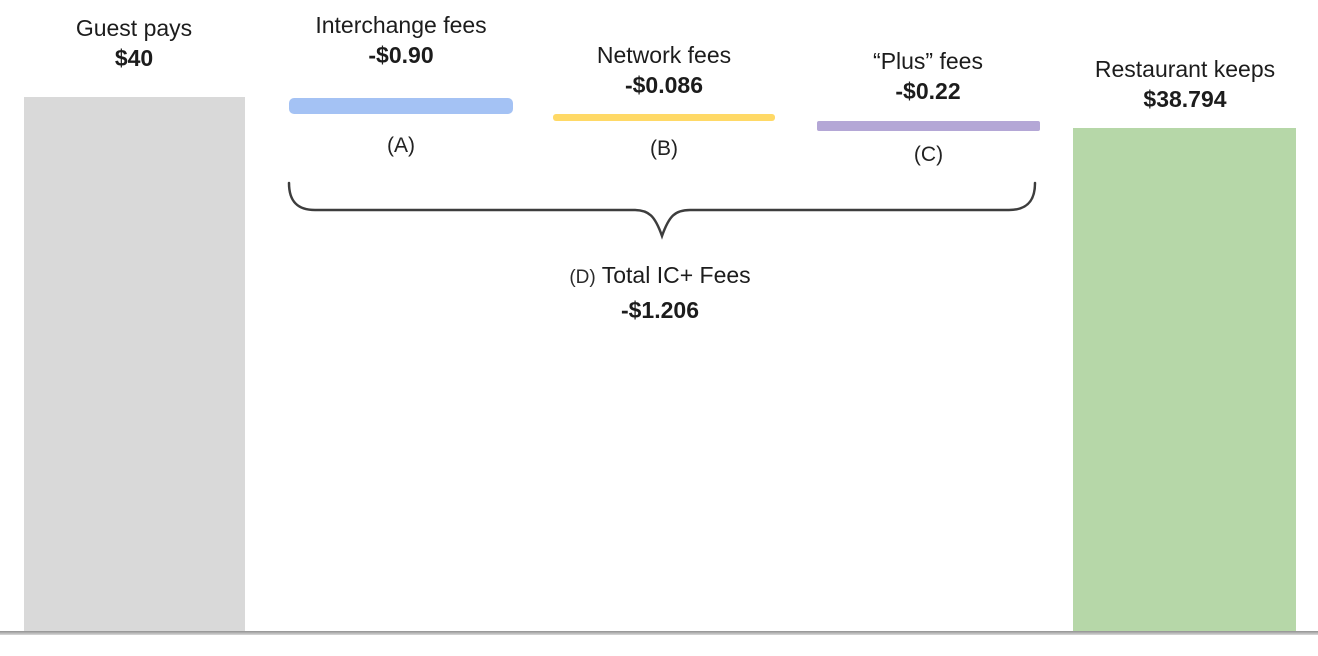 This screenshot has height=656, width=1318. I want to click on total-label-text: Total IC+ Fees, so click(676, 275).